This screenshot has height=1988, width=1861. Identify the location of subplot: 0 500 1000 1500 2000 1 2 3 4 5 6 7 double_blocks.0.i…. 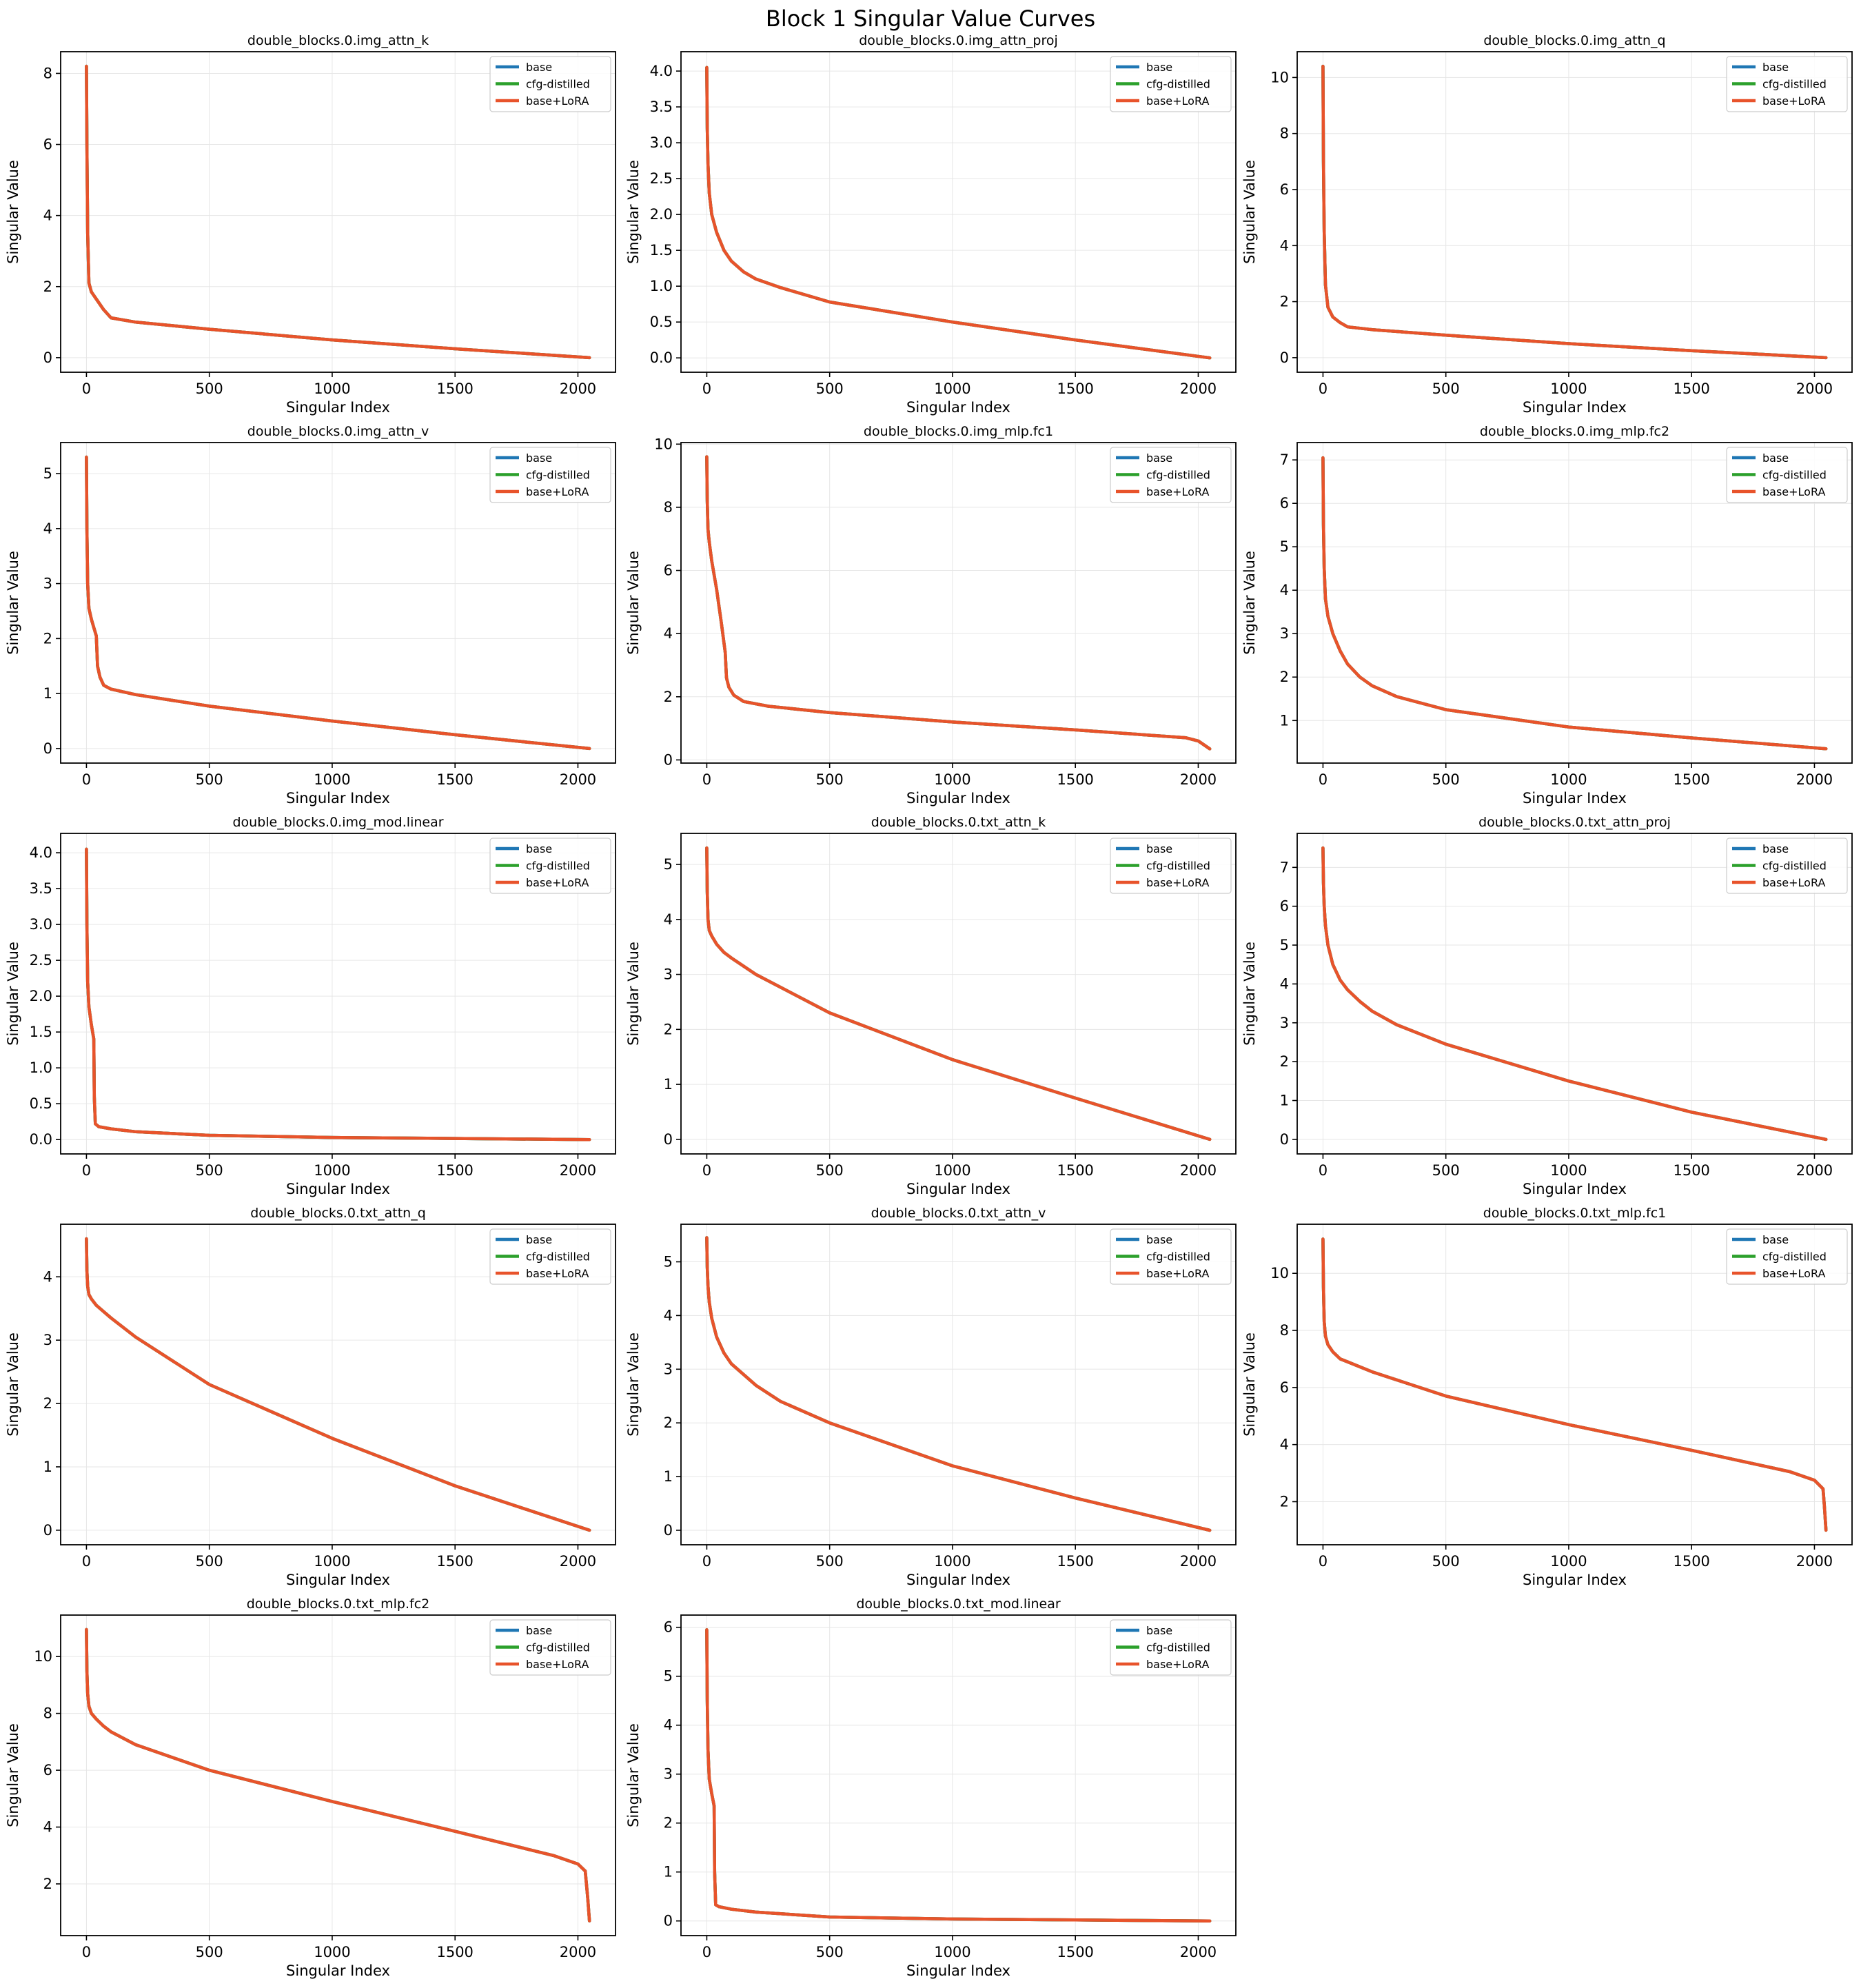
(1547, 616).